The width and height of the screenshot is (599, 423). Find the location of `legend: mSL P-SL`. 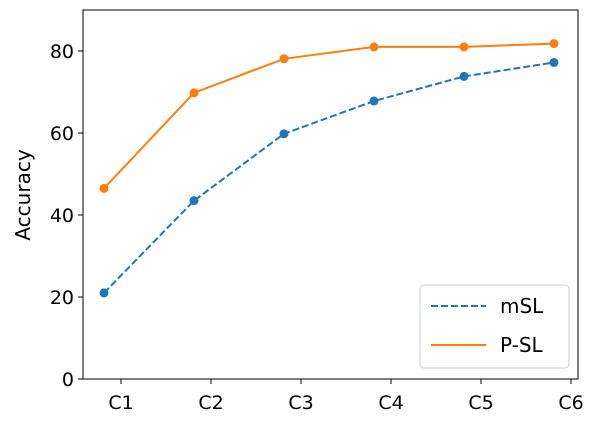

legend: mSL P-SL is located at coordinates (494, 326).